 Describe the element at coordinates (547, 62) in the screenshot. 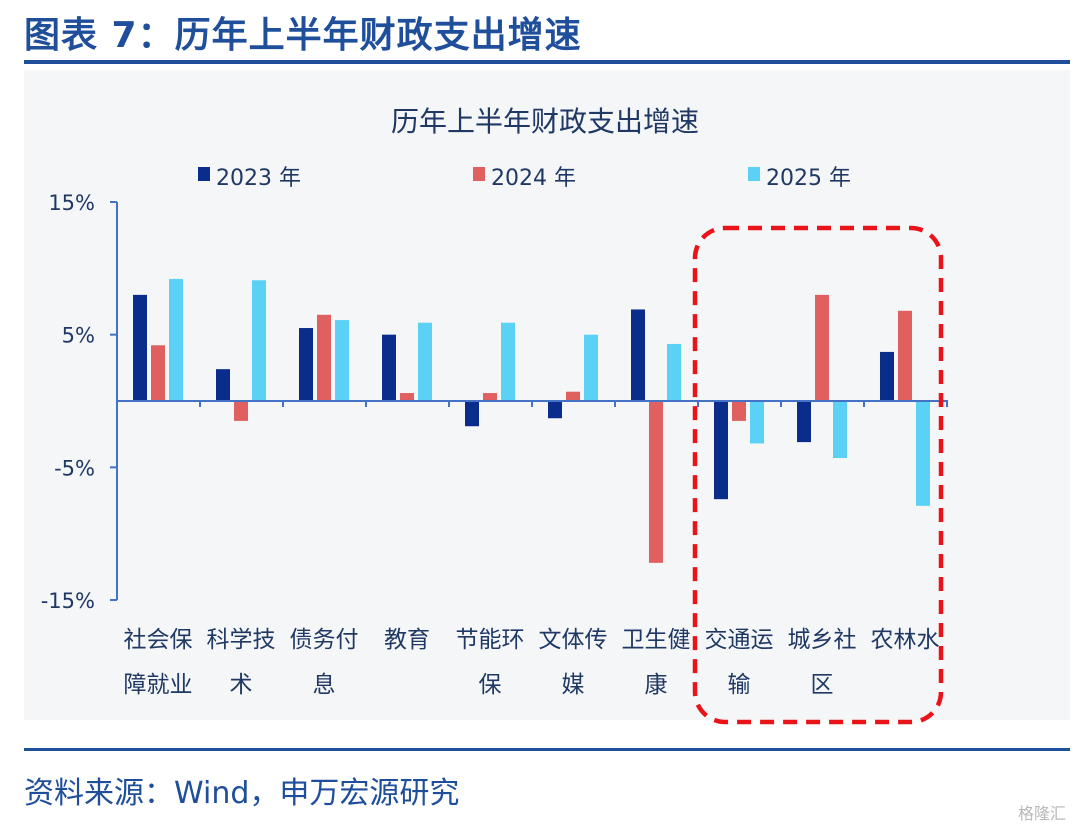

I see `title-rule` at that location.